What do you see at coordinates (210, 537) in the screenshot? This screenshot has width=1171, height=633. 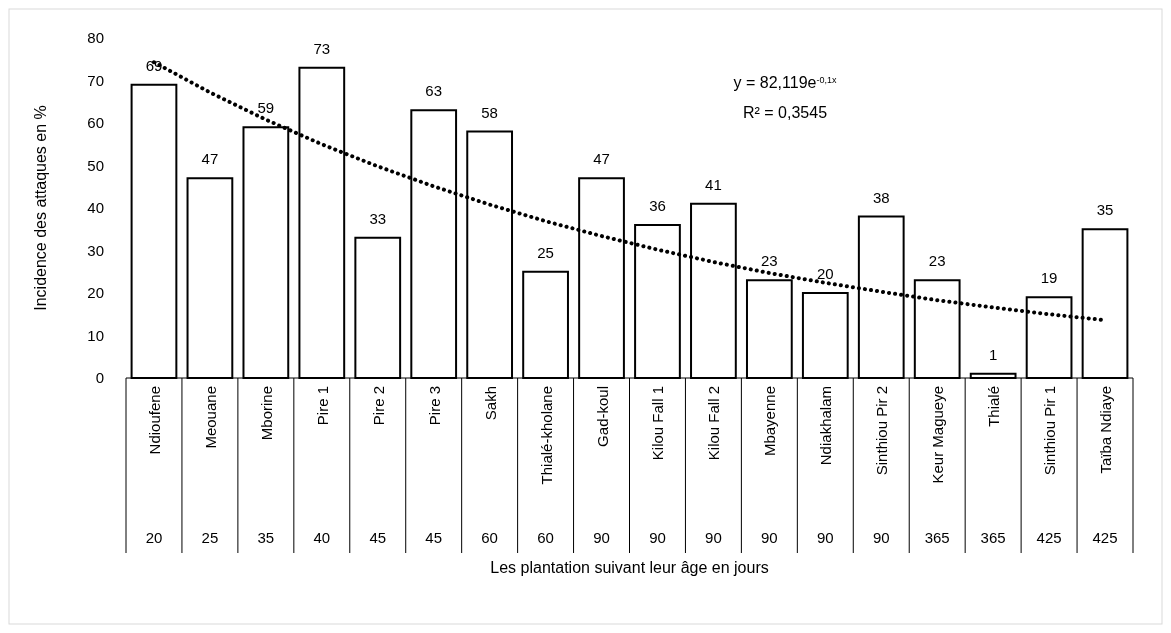 I see `text: 25` at bounding box center [210, 537].